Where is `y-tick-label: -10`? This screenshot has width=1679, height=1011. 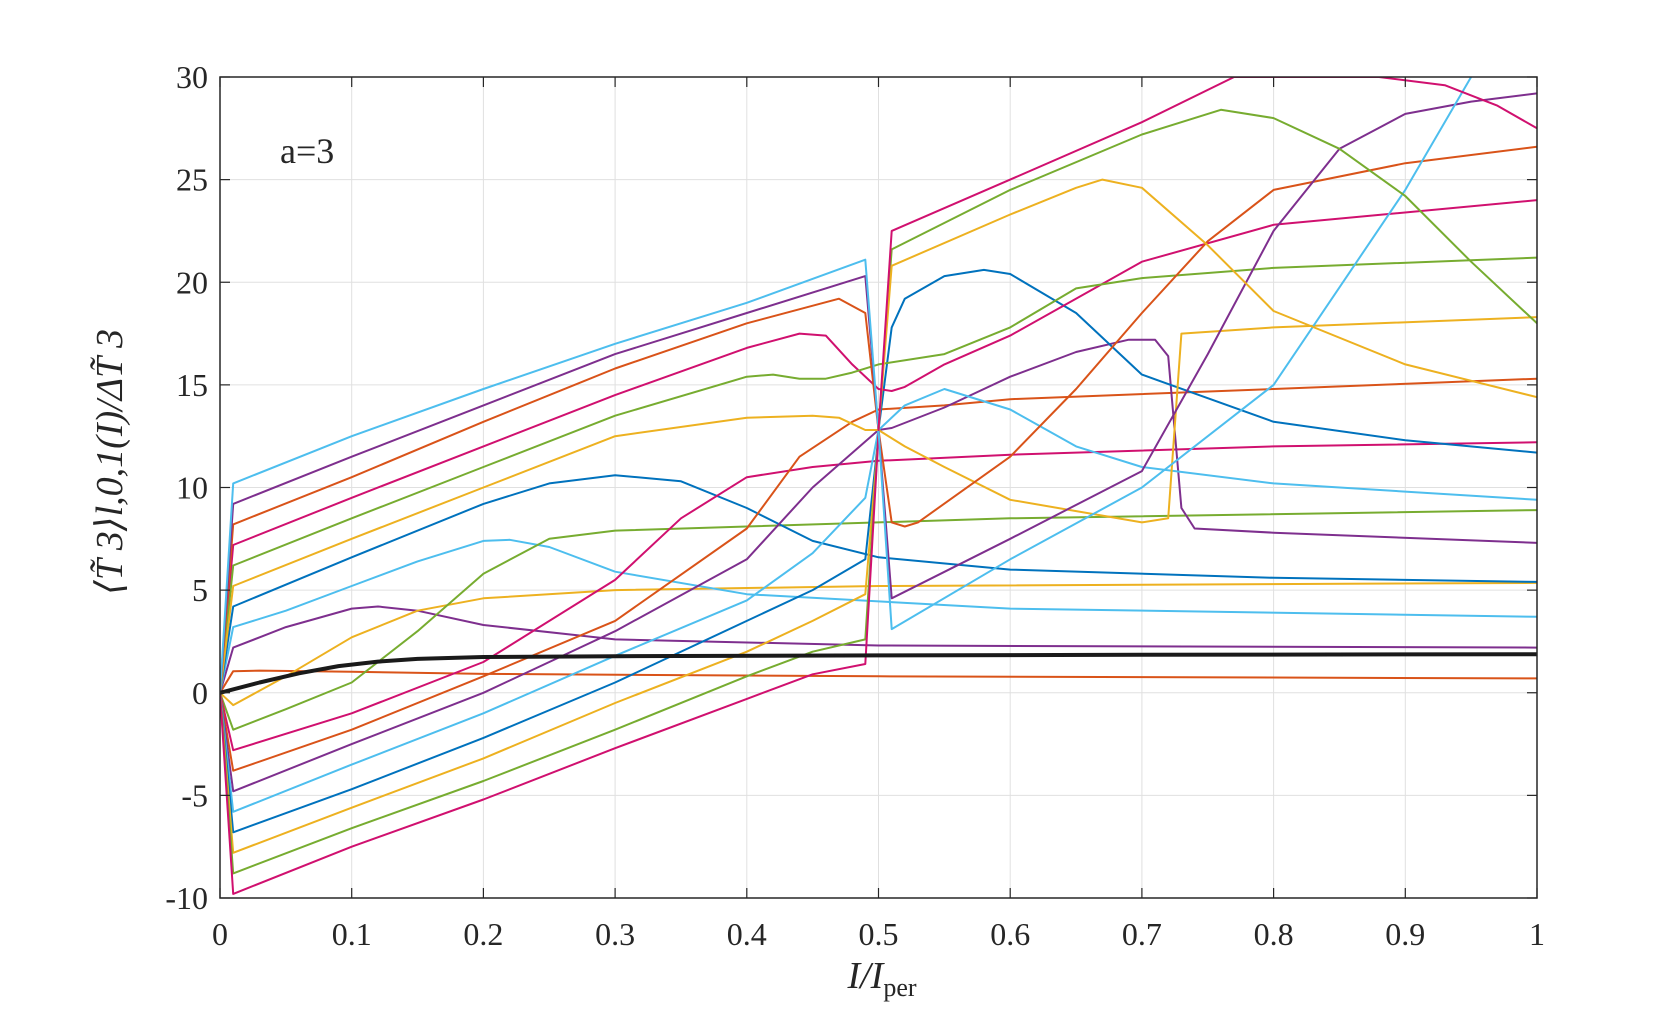
y-tick-label: -10 is located at coordinates (186, 898).